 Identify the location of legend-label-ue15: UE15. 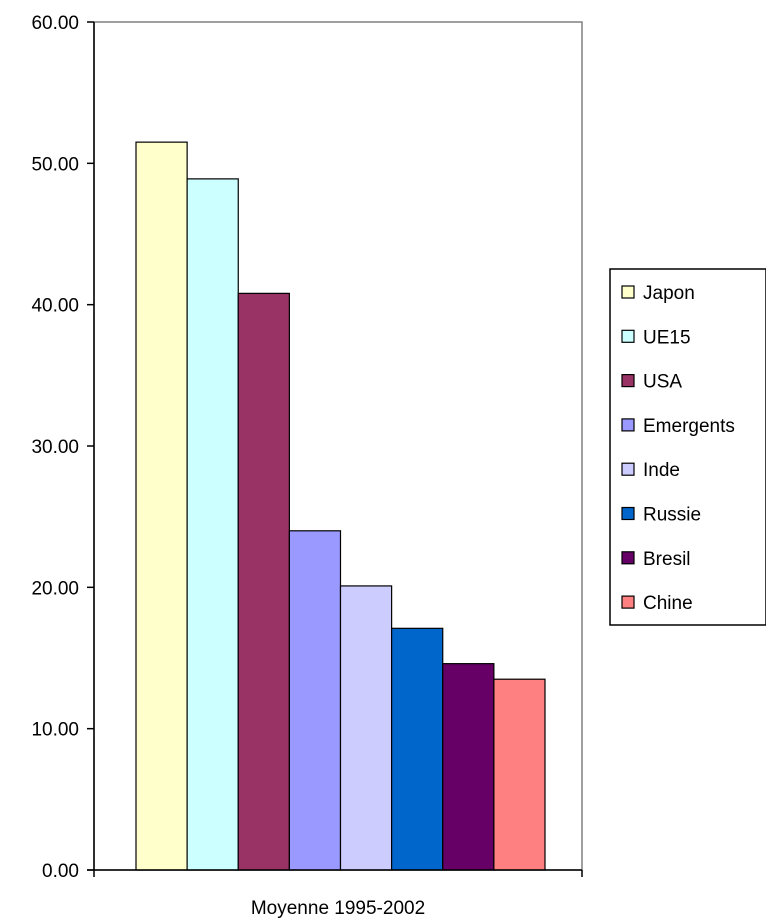
(667, 337).